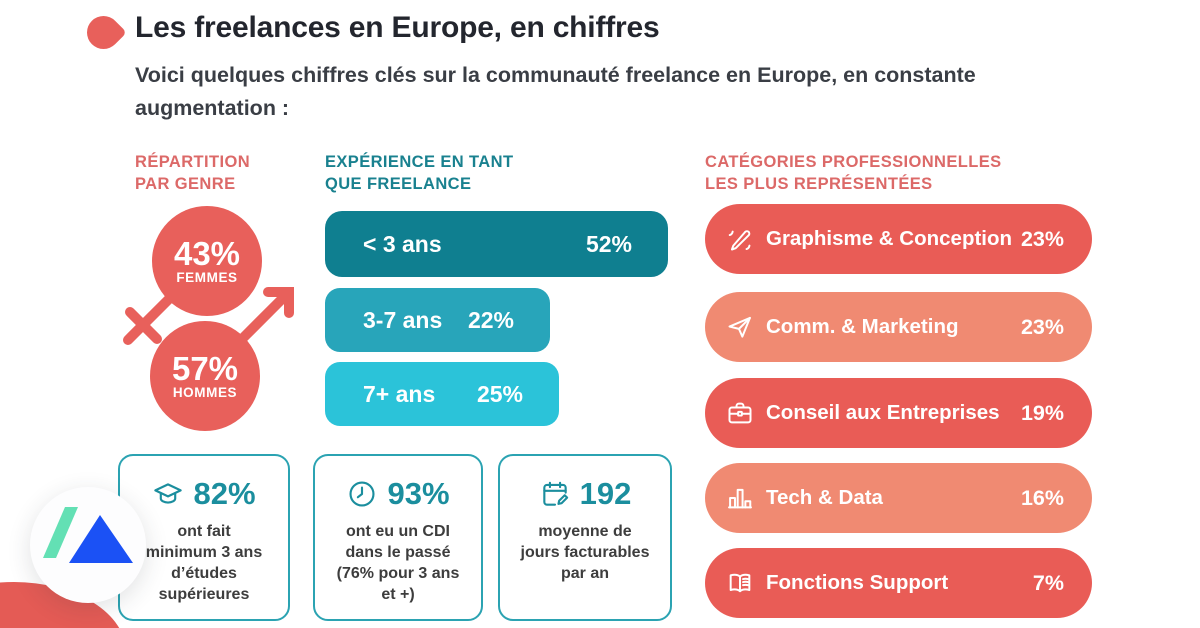  Describe the element at coordinates (857, 582) in the screenshot. I see `category-label: Fonctions Support` at that location.